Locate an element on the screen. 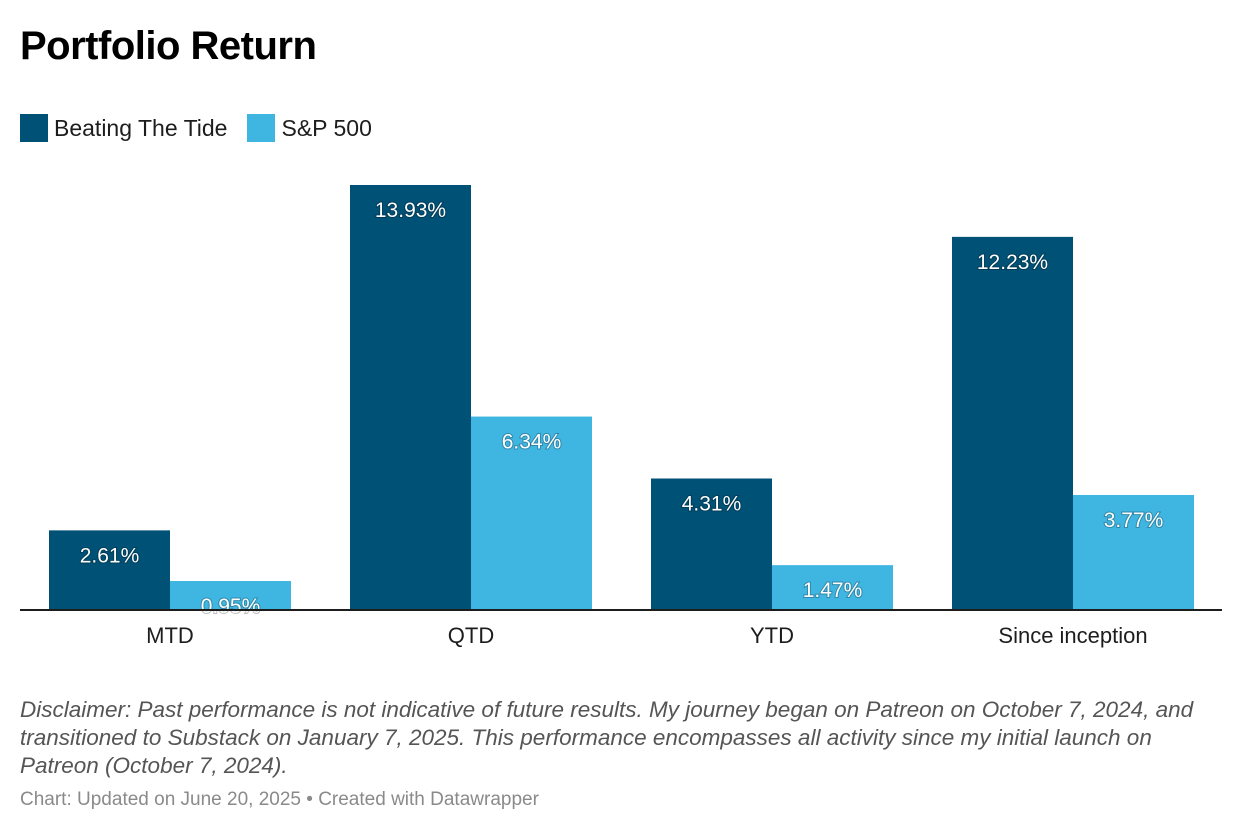 The width and height of the screenshot is (1242, 836). bar-s-p-500-since-inception is located at coordinates (1133, 552).